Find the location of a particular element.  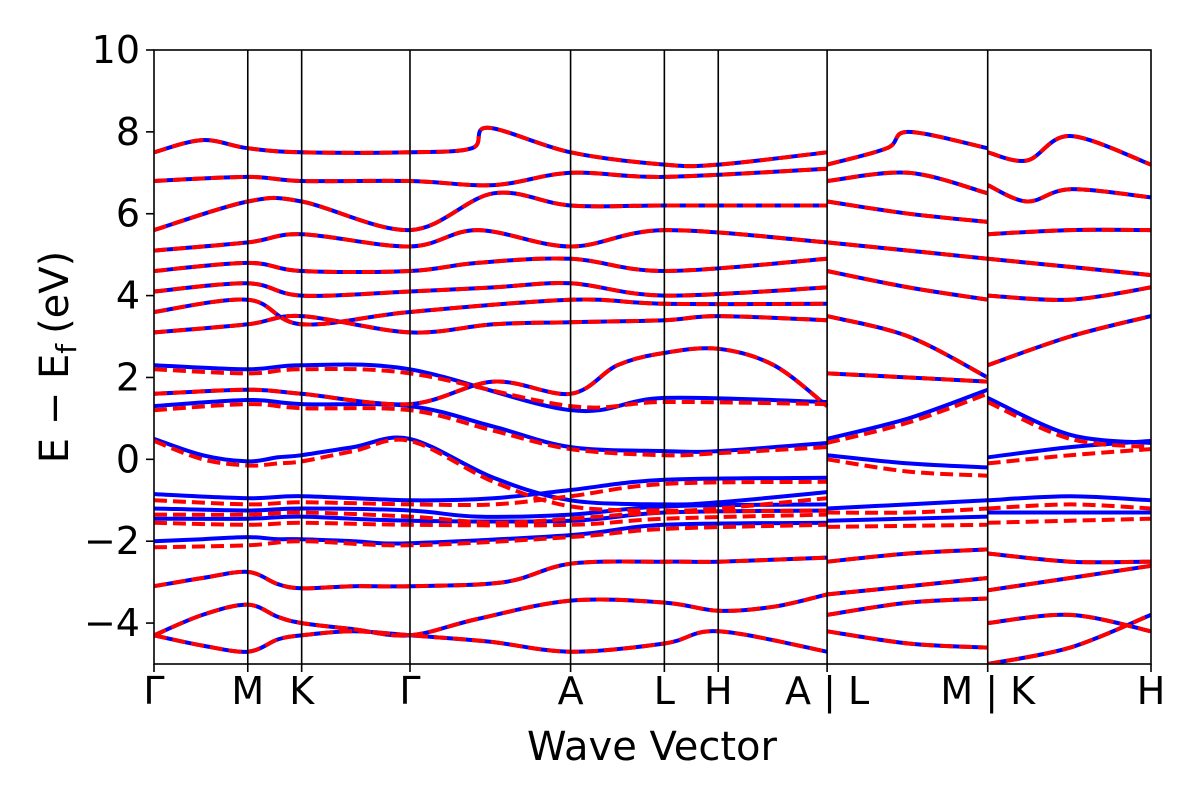

x-axis-title: Wave Vector is located at coordinates (652, 747).